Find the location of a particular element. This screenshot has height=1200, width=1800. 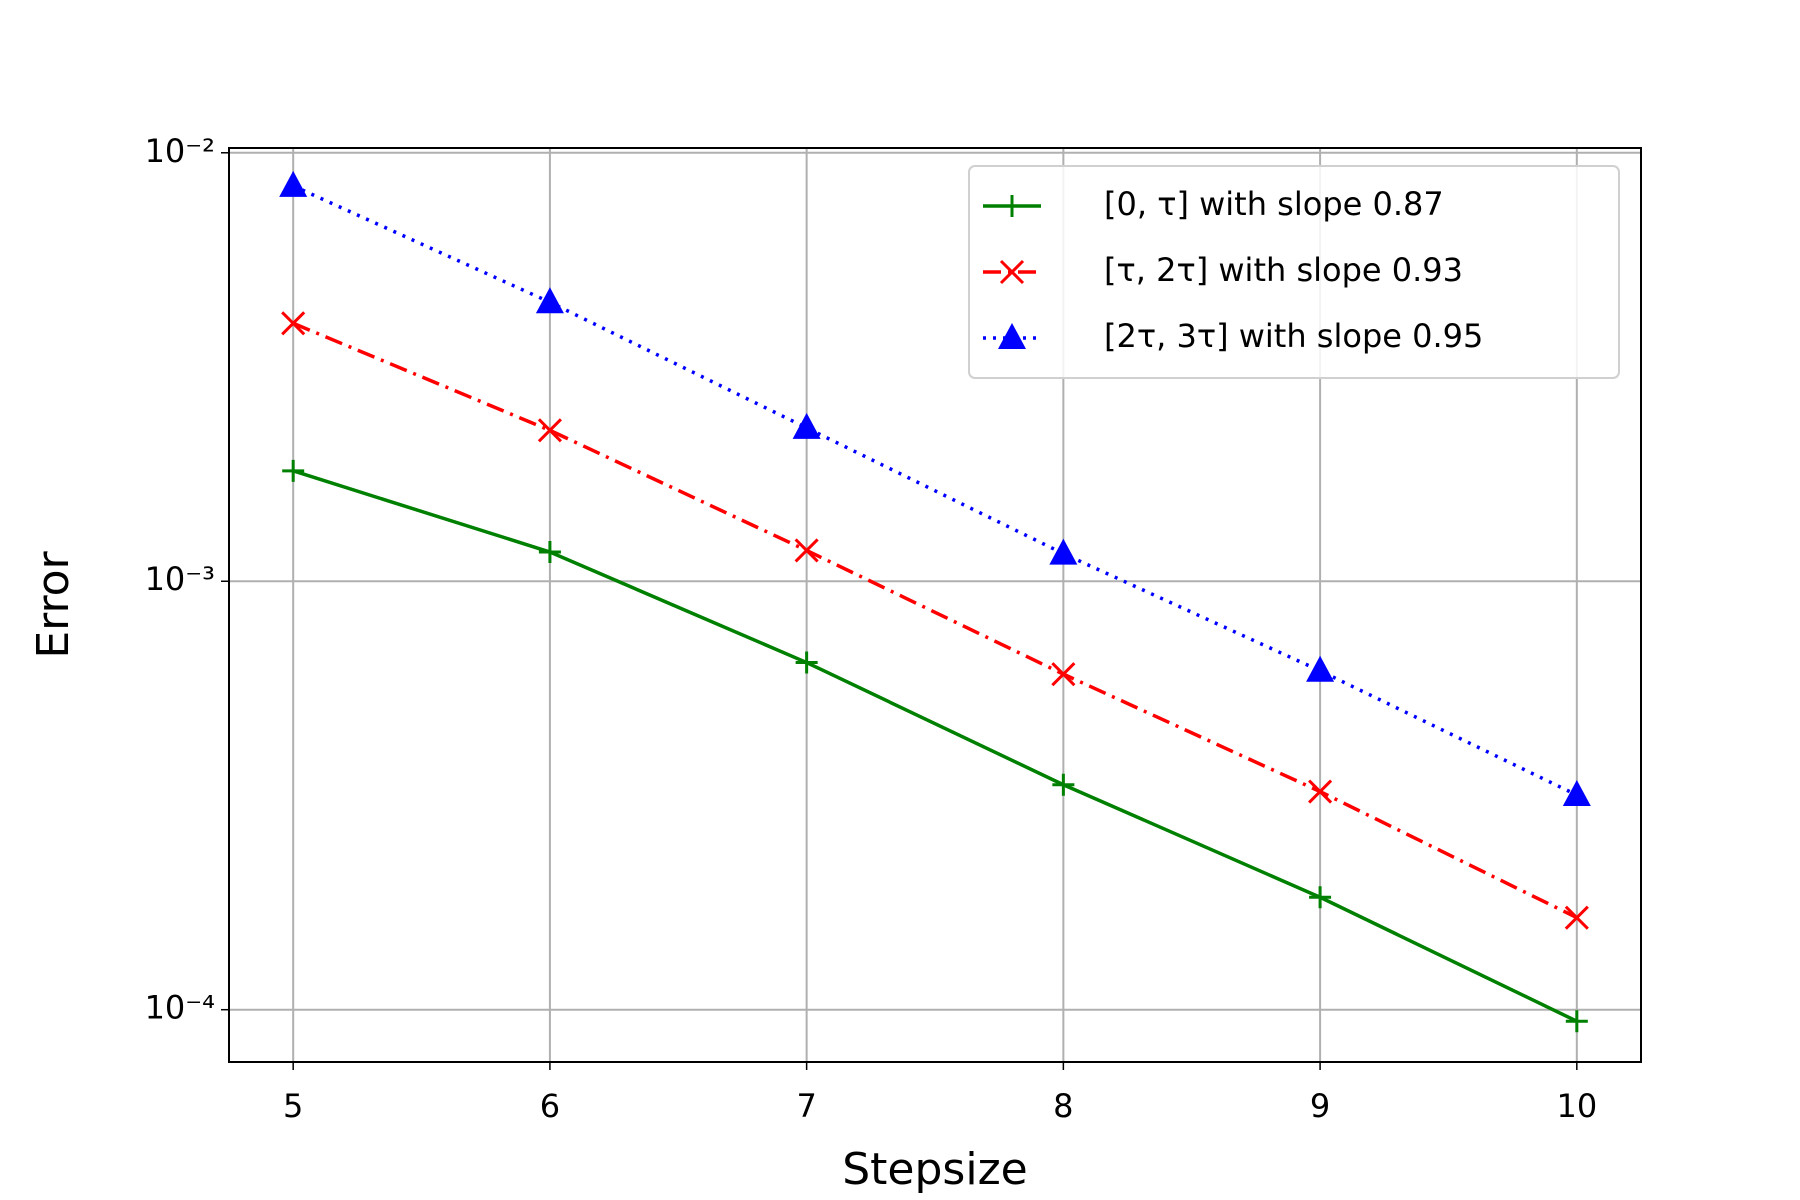

legend-label: [2τ, 3τ] with slope 0.95 is located at coordinates (1293, 336).